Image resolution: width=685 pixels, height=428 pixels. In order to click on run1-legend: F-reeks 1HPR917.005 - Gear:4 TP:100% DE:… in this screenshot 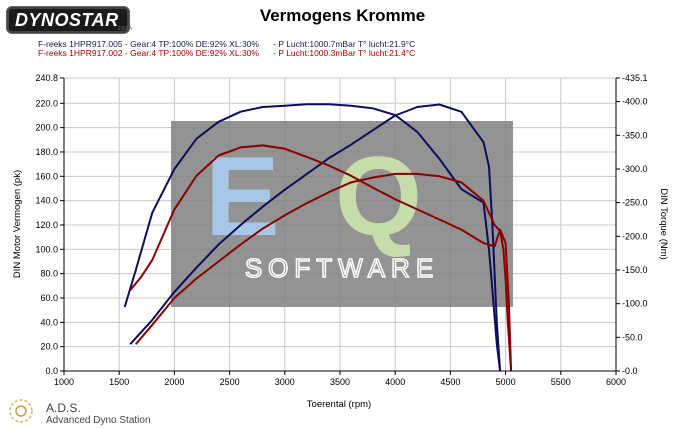, I will do `click(227, 44)`.